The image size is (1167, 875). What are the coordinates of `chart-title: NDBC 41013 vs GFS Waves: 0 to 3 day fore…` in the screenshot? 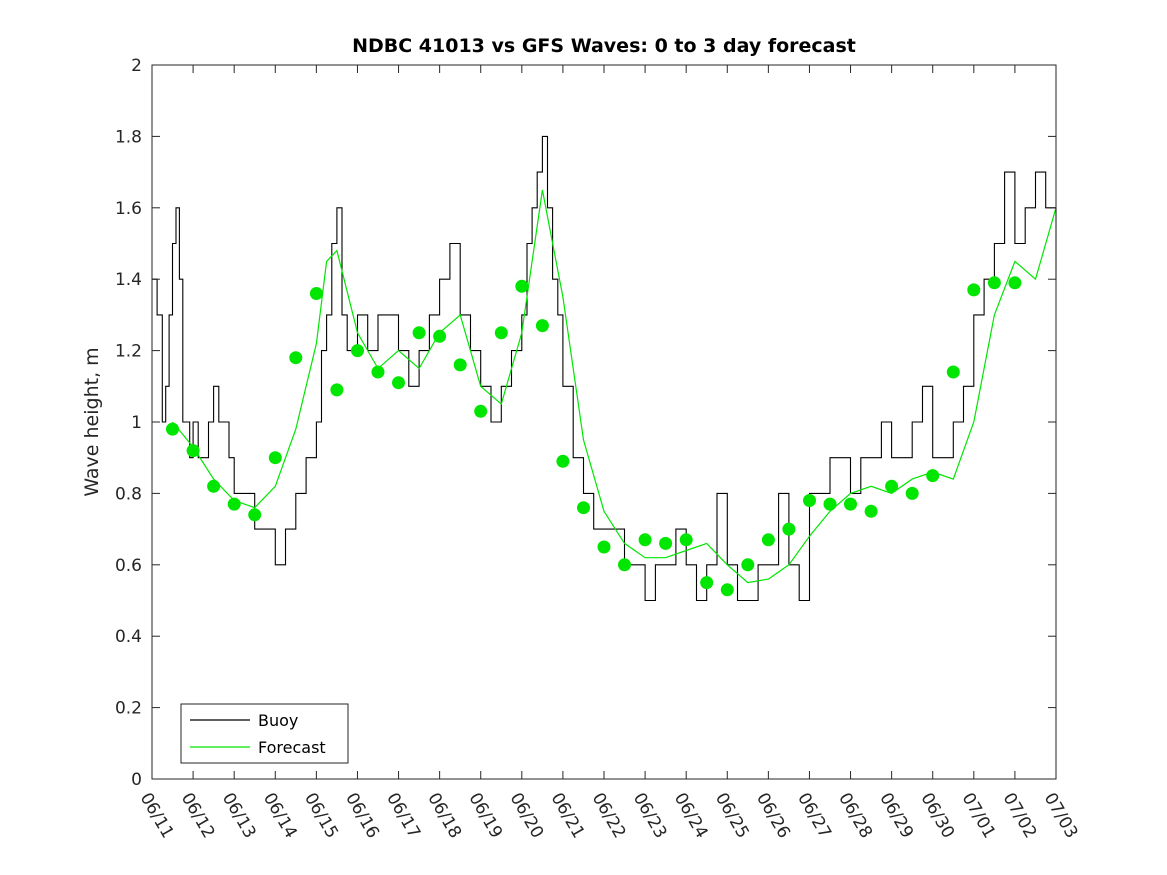 It's located at (604, 46).